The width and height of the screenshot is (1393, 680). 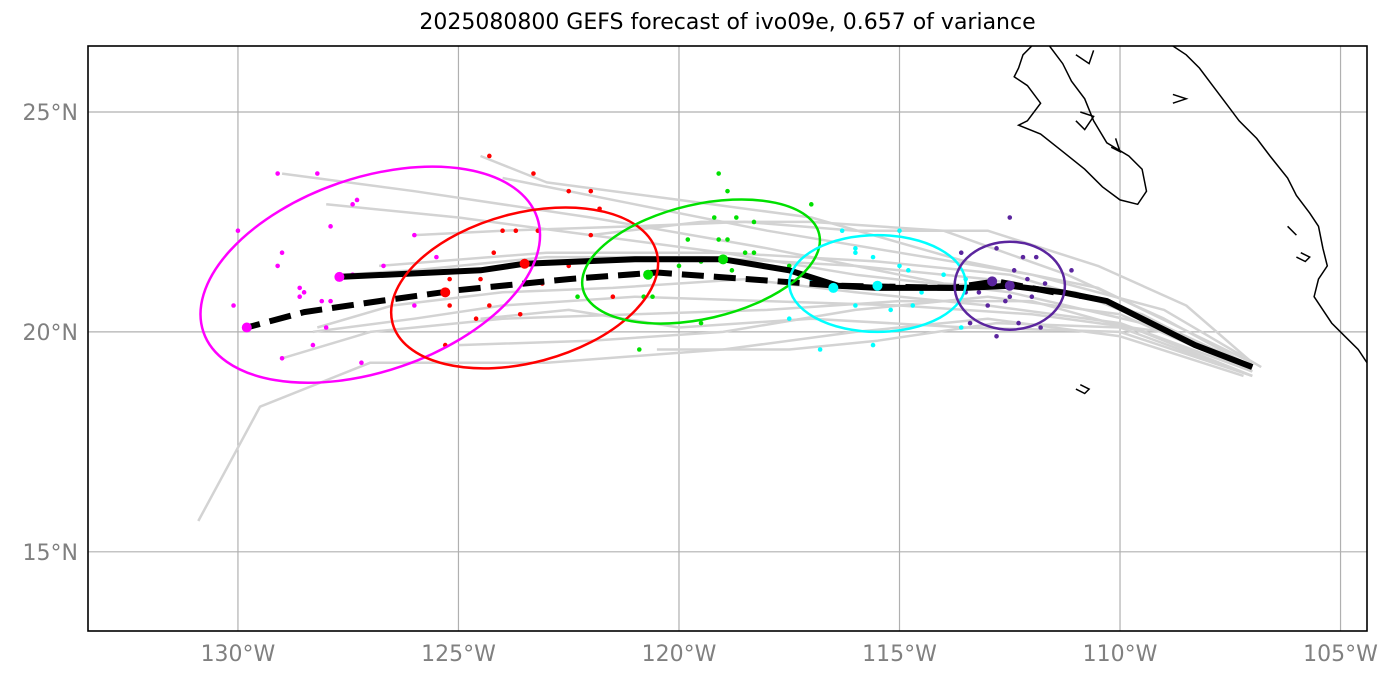 I want to click on x-tick-label: 110°W, so click(x=1120, y=654).